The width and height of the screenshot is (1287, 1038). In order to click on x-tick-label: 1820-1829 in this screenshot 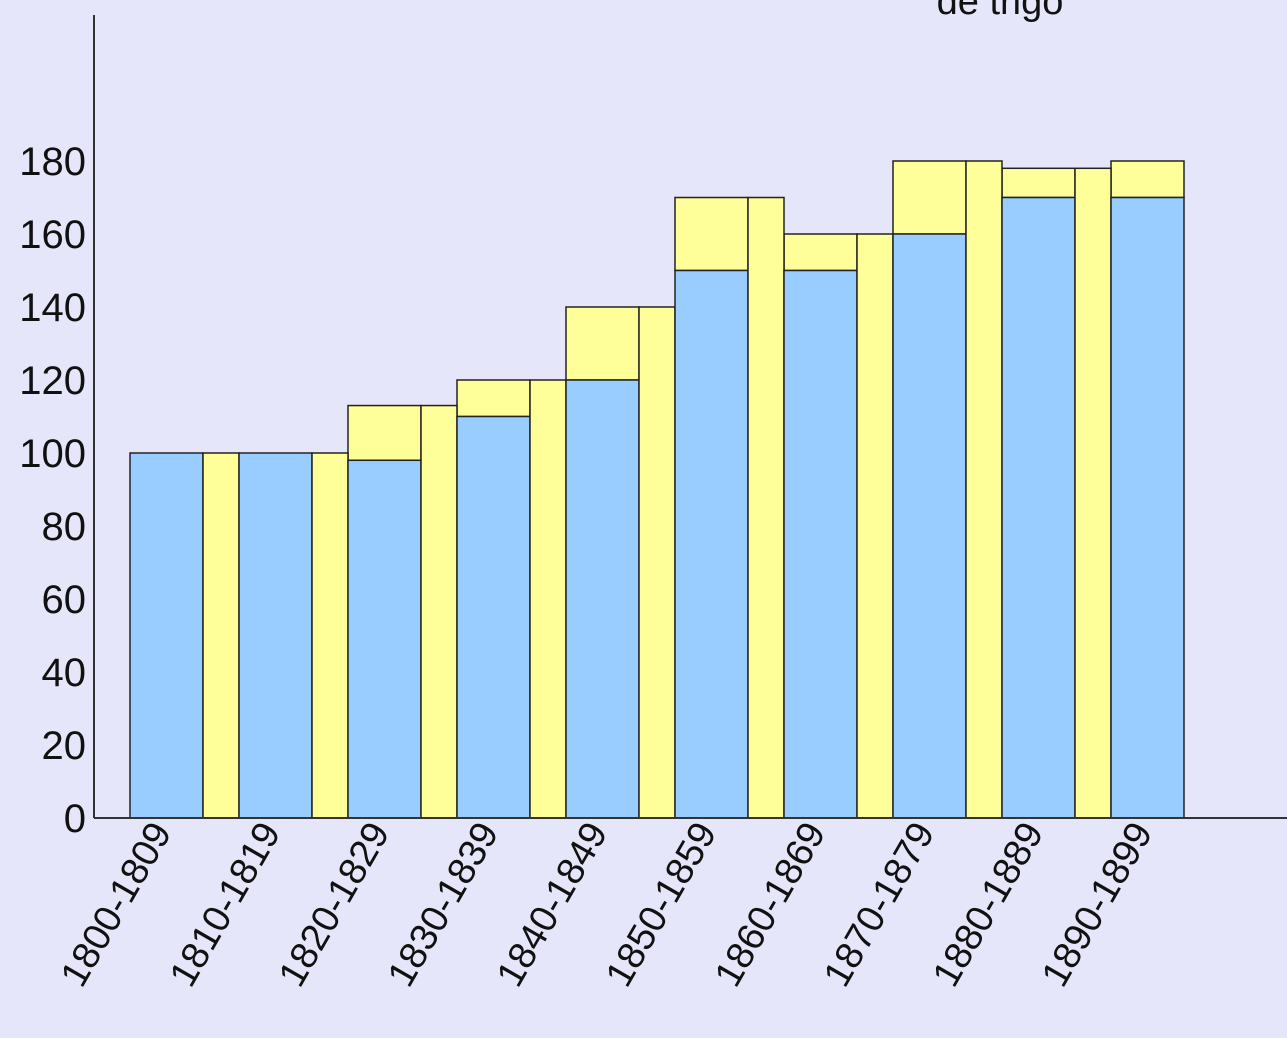, I will do `click(334, 905)`.